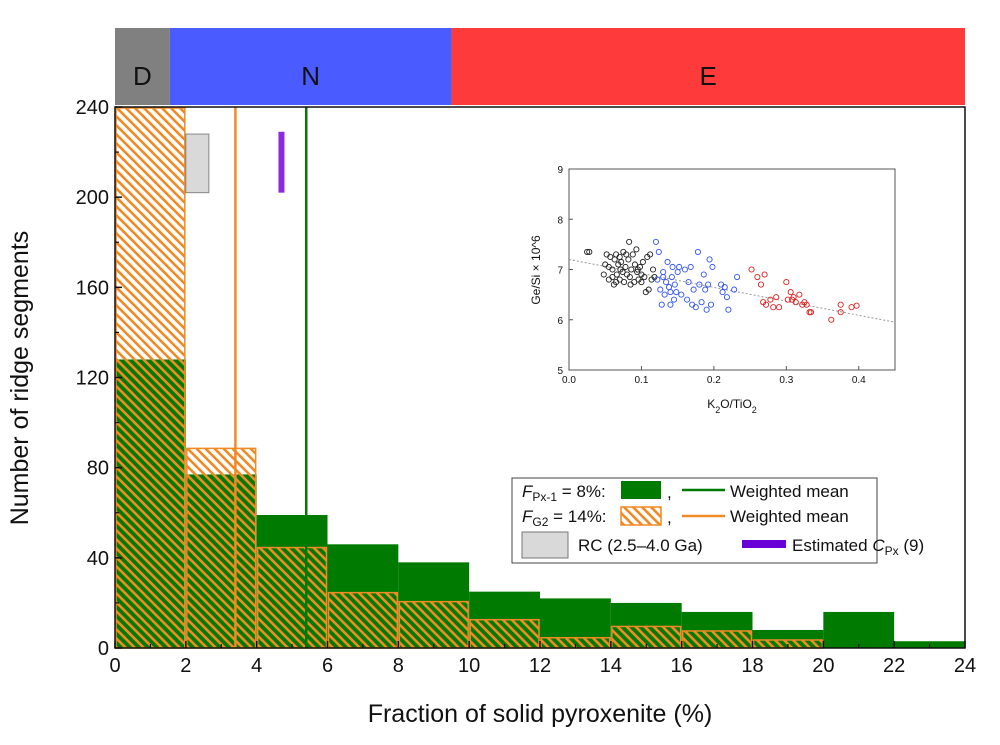 This screenshot has width=1000, height=745. Describe the element at coordinates (98, 469) in the screenshot. I see `y-tick-label: 80` at that location.